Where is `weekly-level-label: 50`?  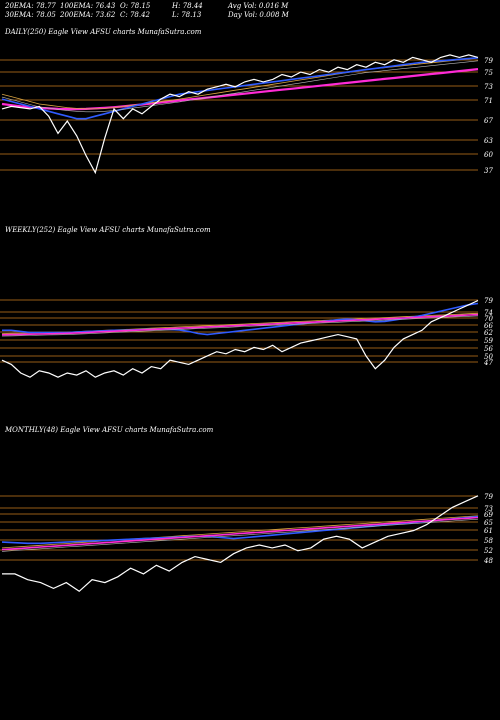 weekly-level-label: 50 is located at coordinates (488, 357).